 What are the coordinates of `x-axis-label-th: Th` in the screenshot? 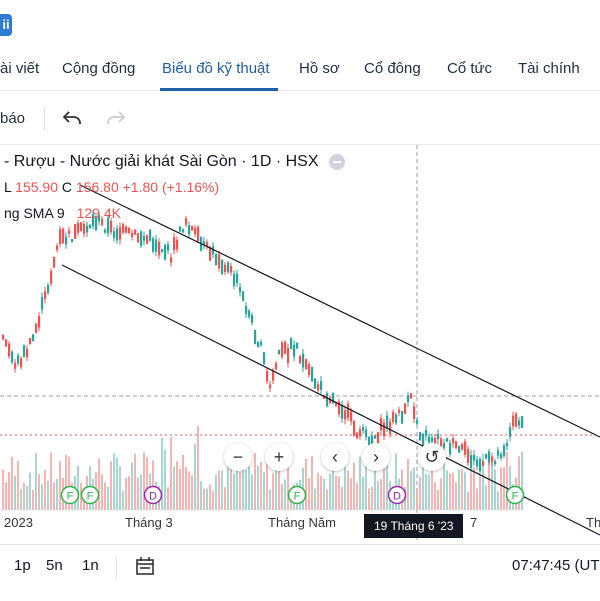 It's located at (593, 522).